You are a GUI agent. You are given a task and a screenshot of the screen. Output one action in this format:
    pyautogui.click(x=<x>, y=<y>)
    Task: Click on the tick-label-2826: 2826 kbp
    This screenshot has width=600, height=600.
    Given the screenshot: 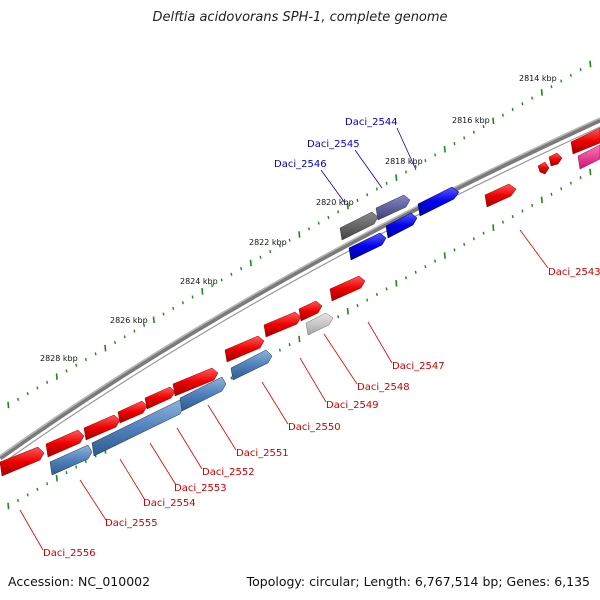 What is the action you would take?
    pyautogui.click(x=129, y=320)
    